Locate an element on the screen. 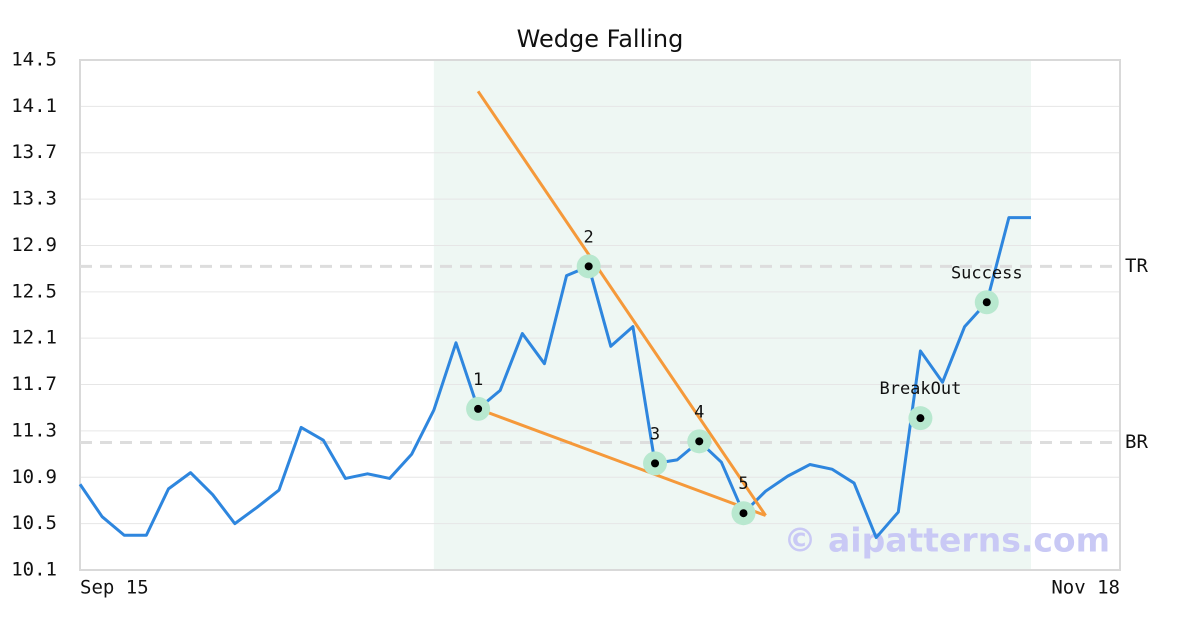  y-tick-label: 12.5 is located at coordinates (34, 291).